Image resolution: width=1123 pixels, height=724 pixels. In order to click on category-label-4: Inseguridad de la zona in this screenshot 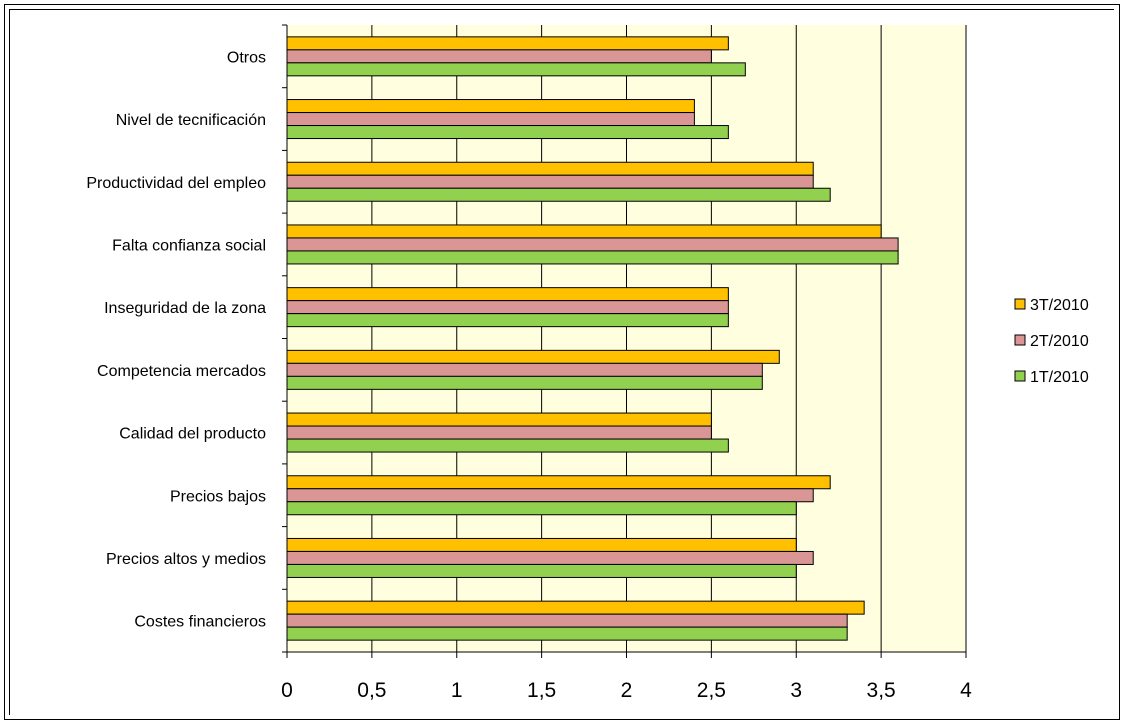, I will do `click(185, 308)`.